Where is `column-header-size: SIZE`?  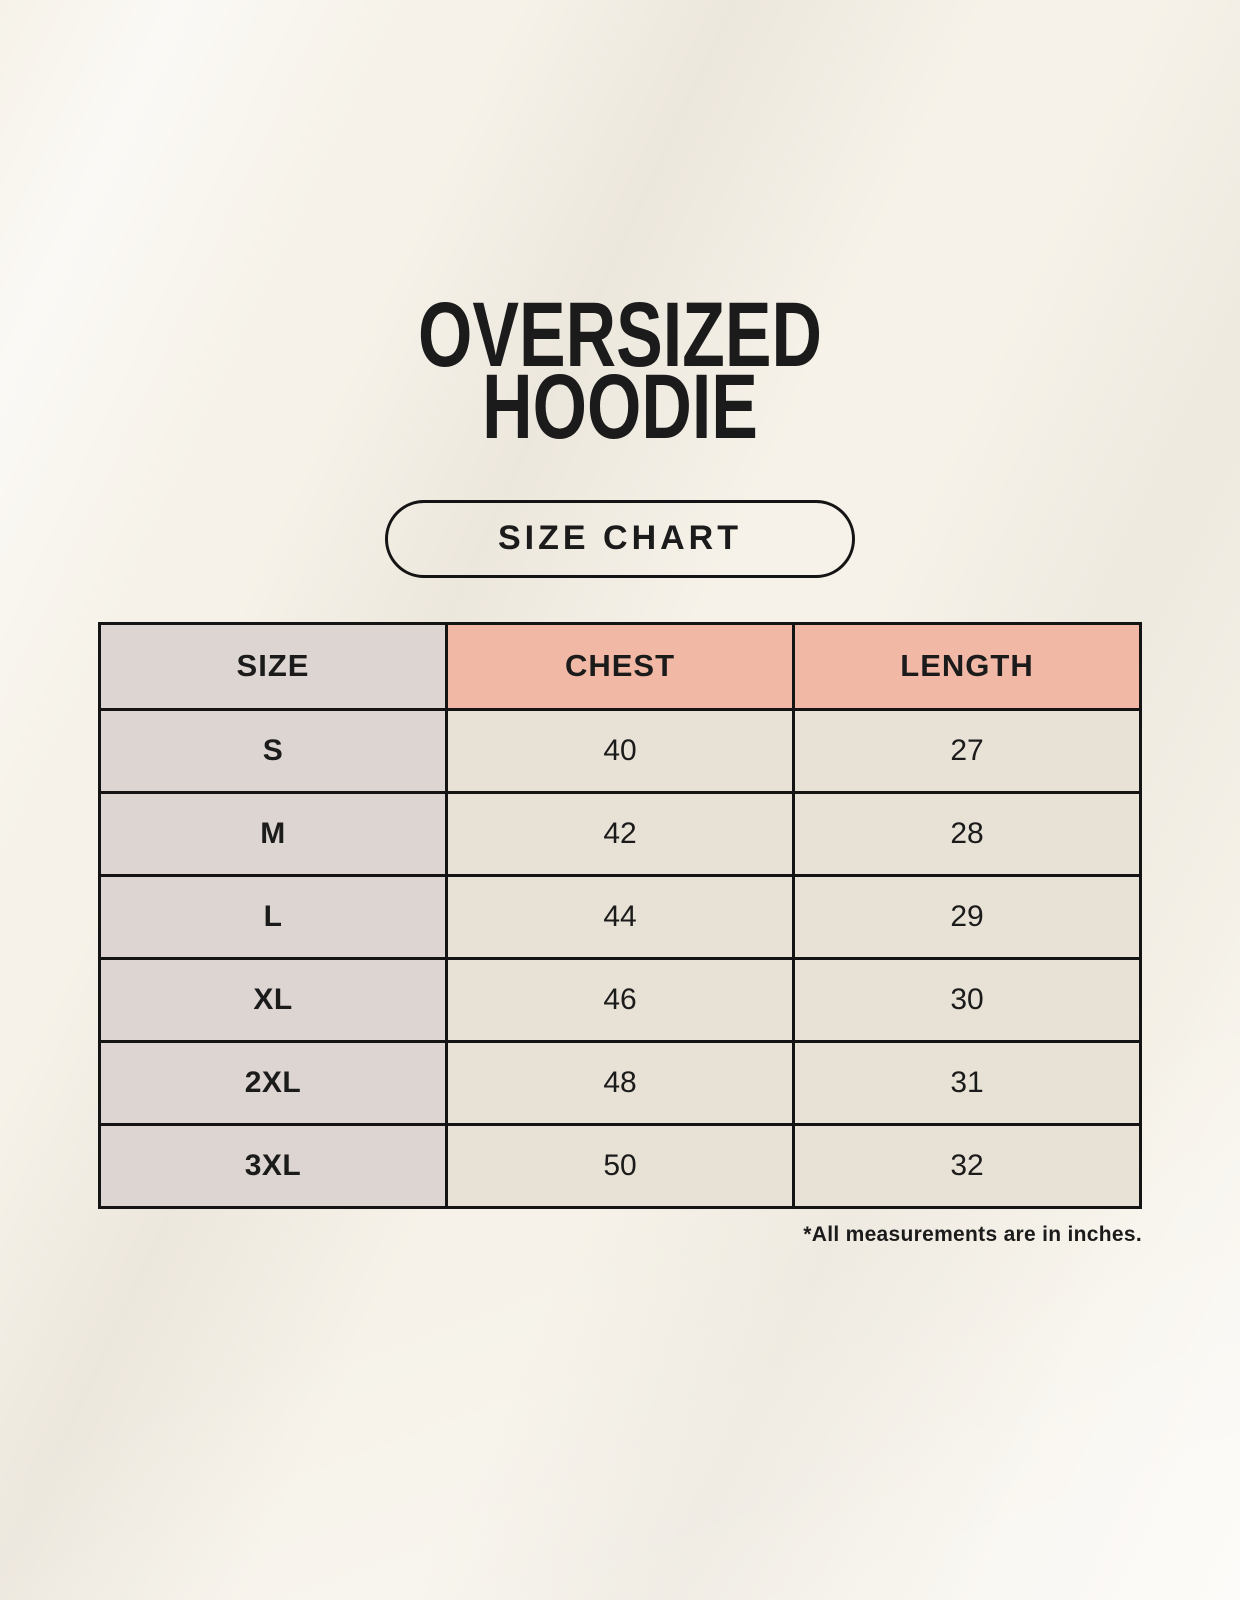 column-header-size: SIZE is located at coordinates (273, 666).